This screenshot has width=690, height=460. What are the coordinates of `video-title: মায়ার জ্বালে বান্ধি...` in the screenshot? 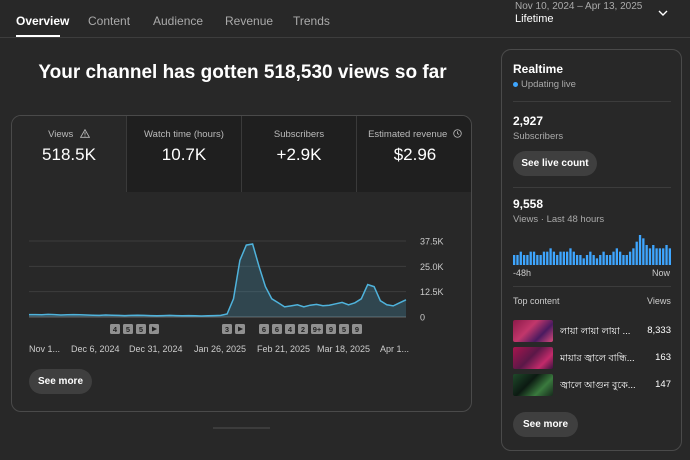 It's located at (597, 358).